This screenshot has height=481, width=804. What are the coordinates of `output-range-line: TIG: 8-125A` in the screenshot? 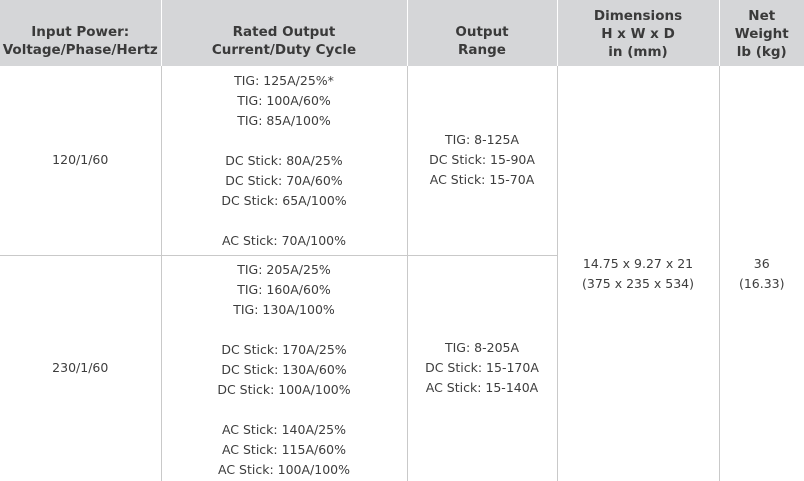 It's located at (482, 140).